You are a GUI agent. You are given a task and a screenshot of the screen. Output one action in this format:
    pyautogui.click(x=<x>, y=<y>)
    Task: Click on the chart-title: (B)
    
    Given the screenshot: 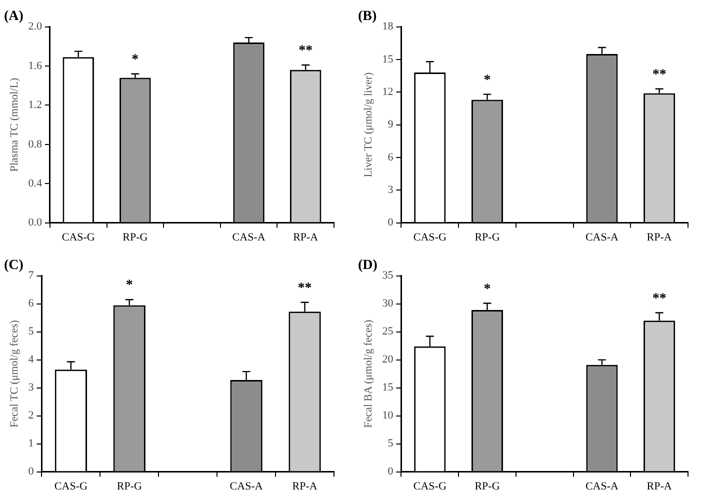 What is the action you would take?
    pyautogui.click(x=367, y=16)
    